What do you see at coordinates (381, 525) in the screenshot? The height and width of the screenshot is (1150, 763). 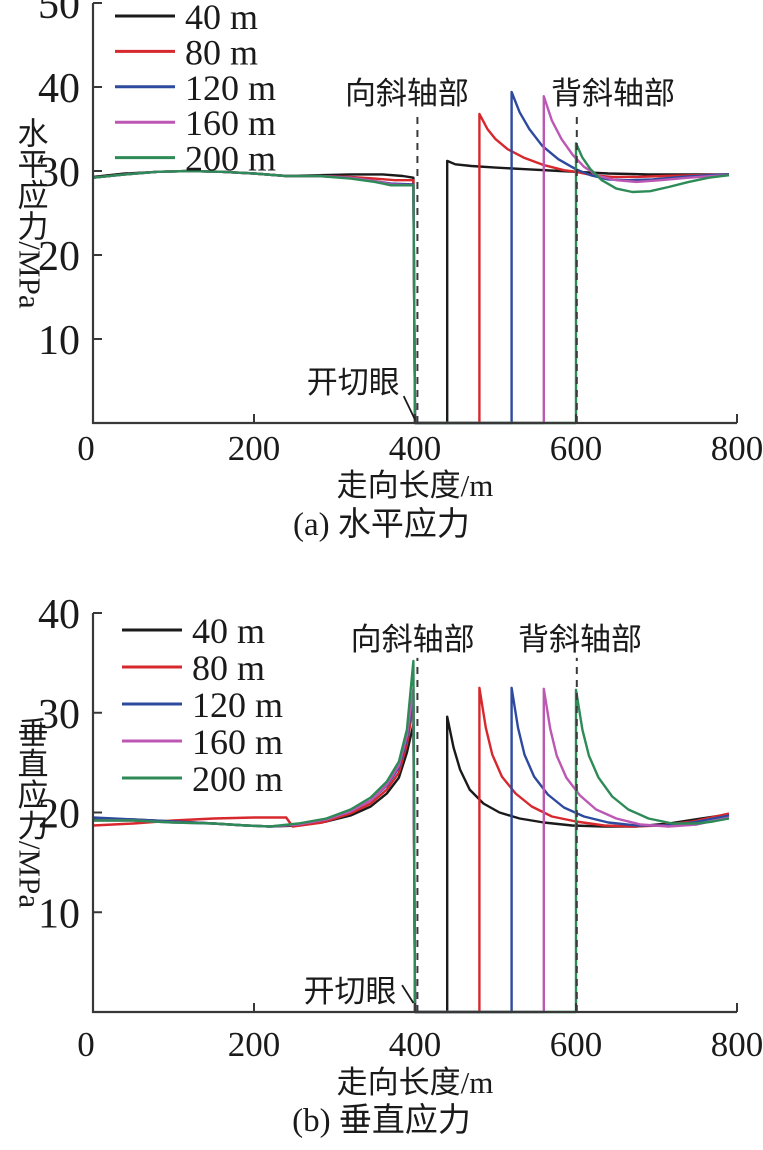 I see `chart-a-caption: (a) 水平应力` at bounding box center [381, 525].